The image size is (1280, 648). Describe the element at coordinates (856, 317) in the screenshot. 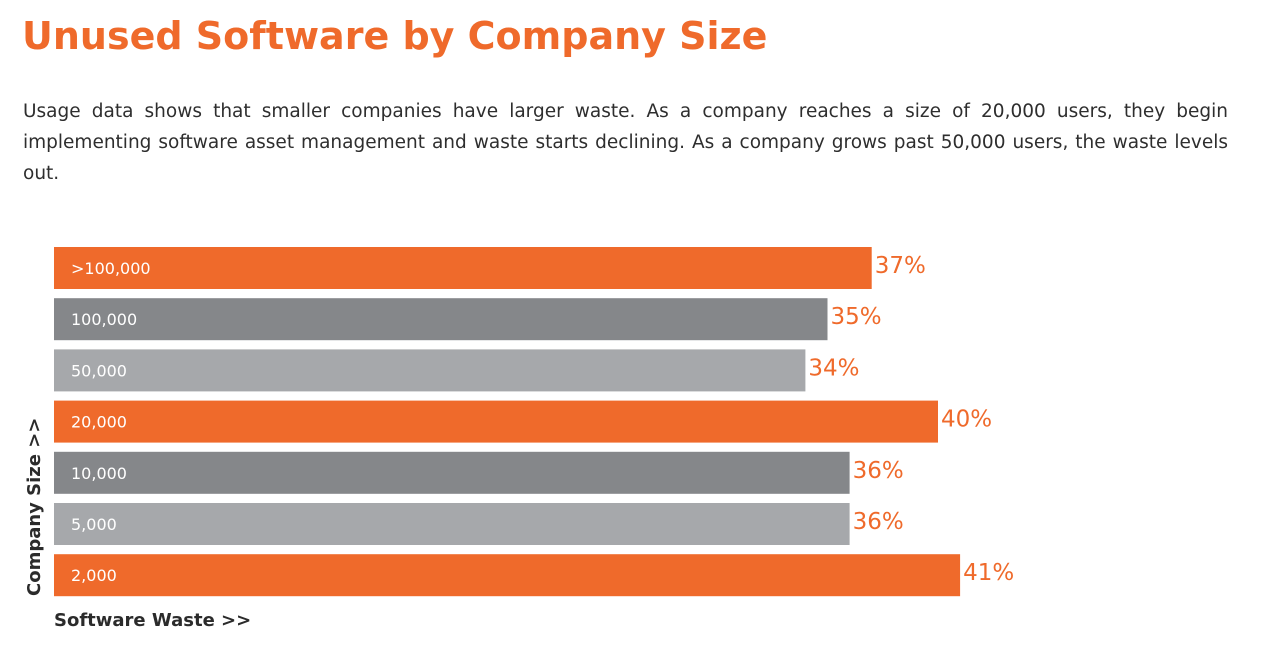

I see `bar-value-label: 35%` at that location.